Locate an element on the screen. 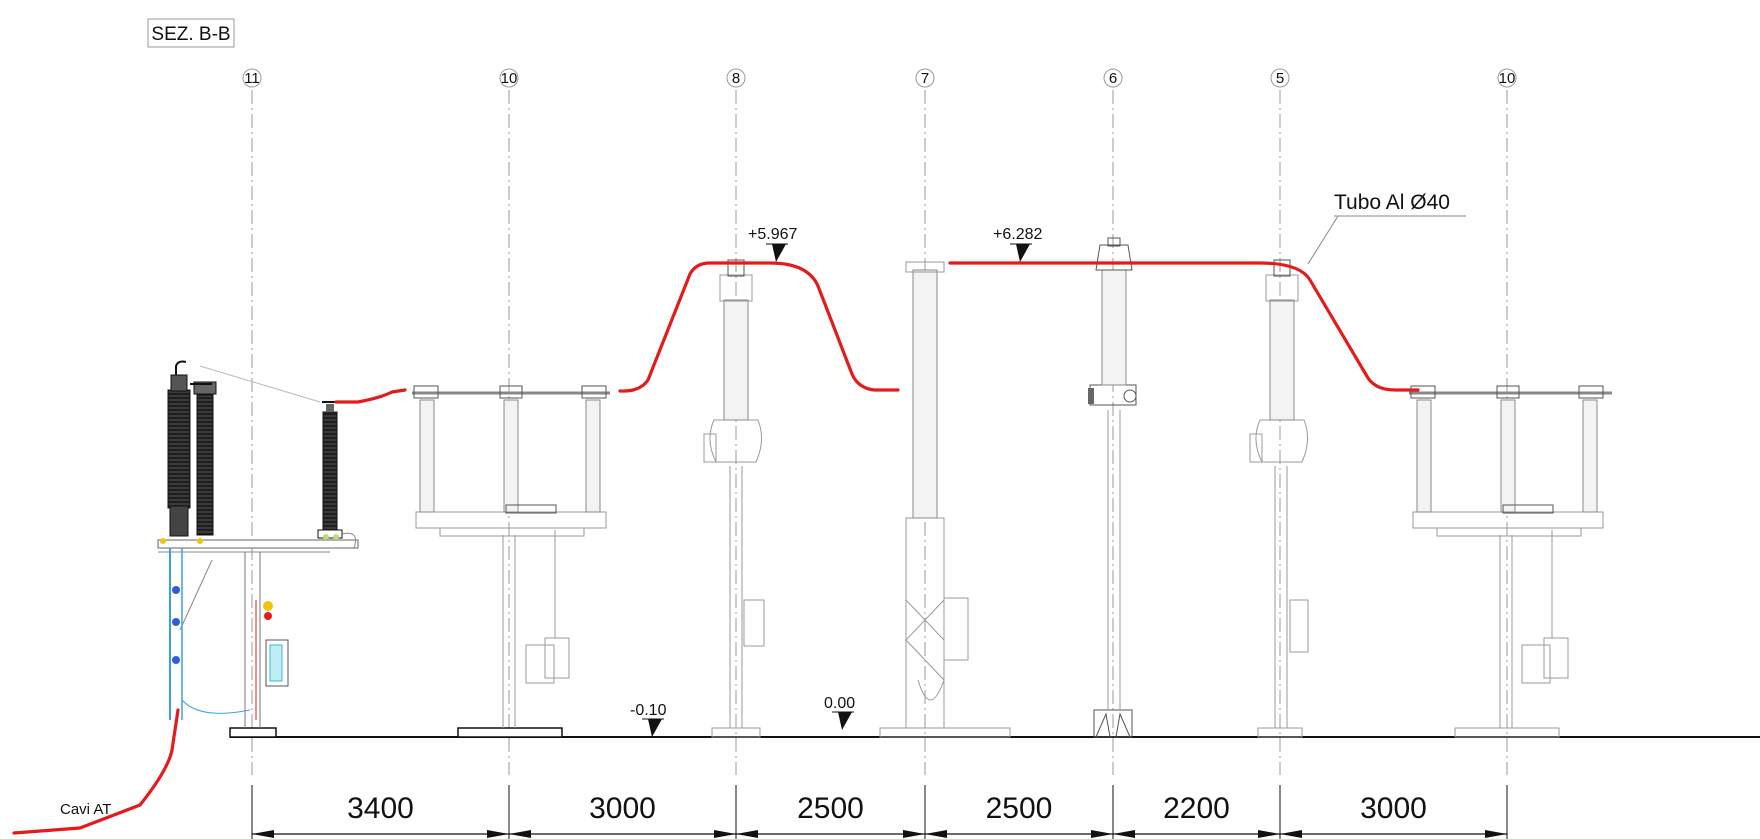 The height and width of the screenshot is (839, 1760). tube-note-leader is located at coordinates (1323, 240).